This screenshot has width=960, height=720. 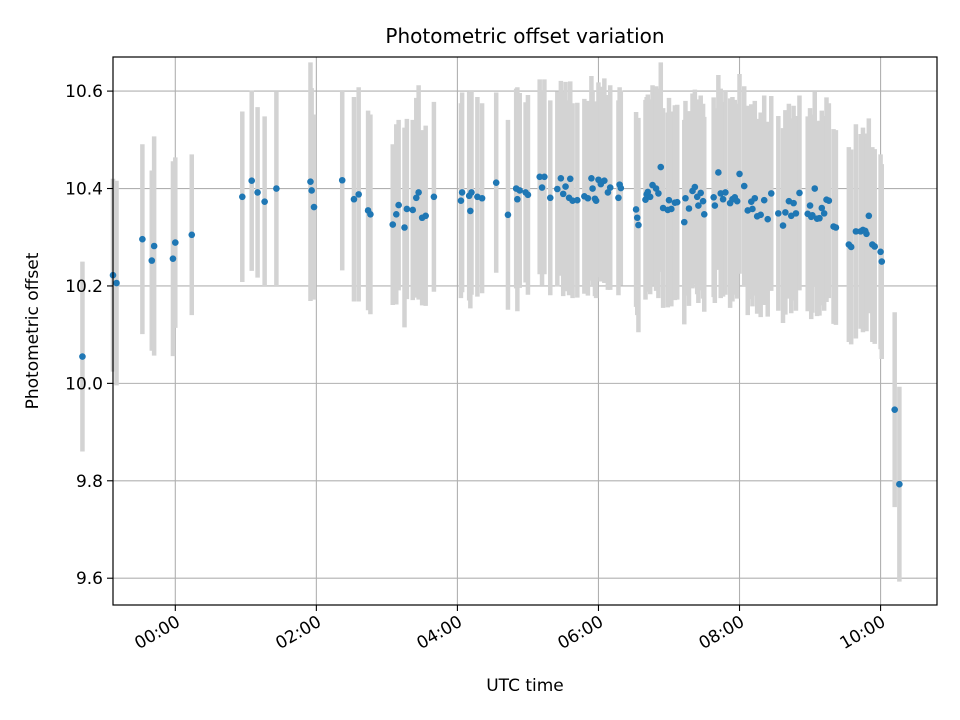 I want to click on x-tick-label: 04:00, so click(x=439, y=633).